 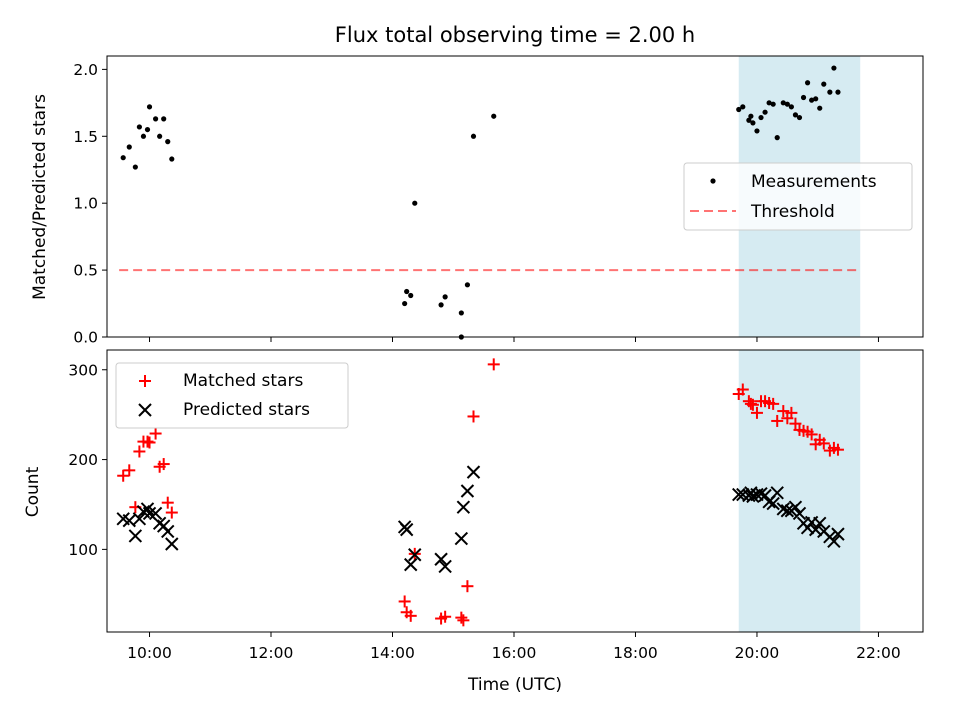 I want to click on legend-threshold-label: Threshold, so click(x=792, y=212).